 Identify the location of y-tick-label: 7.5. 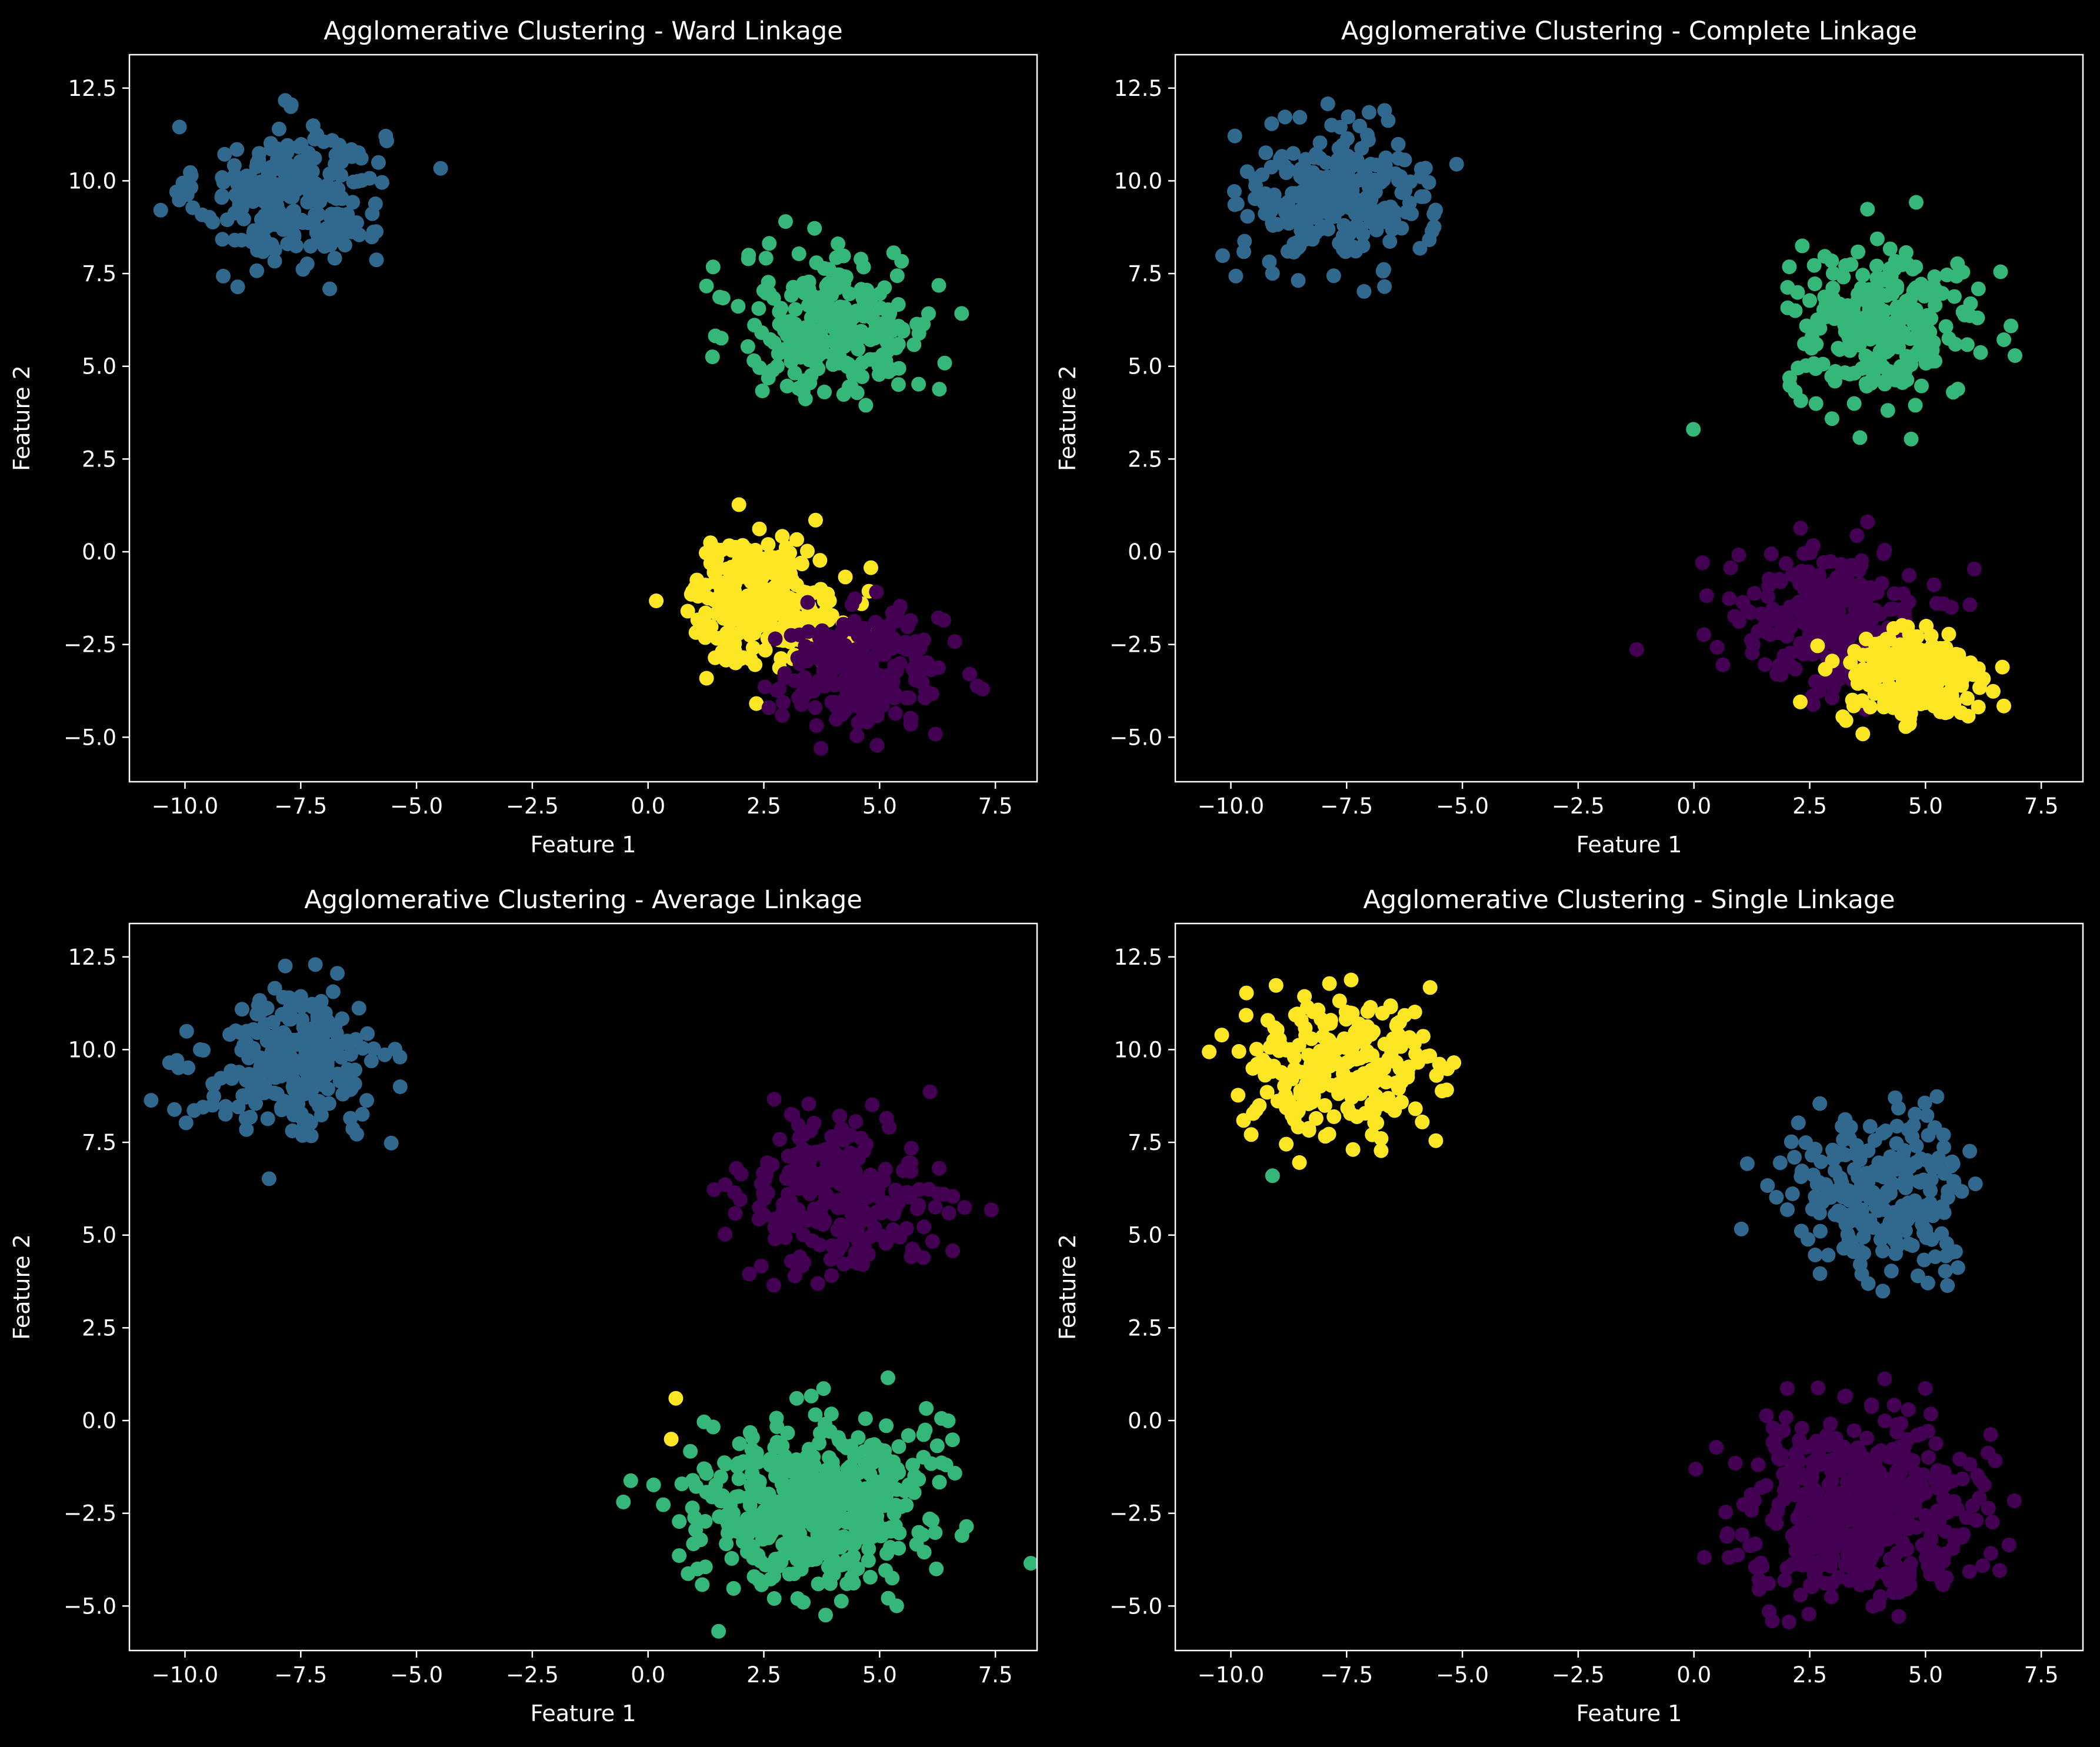
(1145, 273).